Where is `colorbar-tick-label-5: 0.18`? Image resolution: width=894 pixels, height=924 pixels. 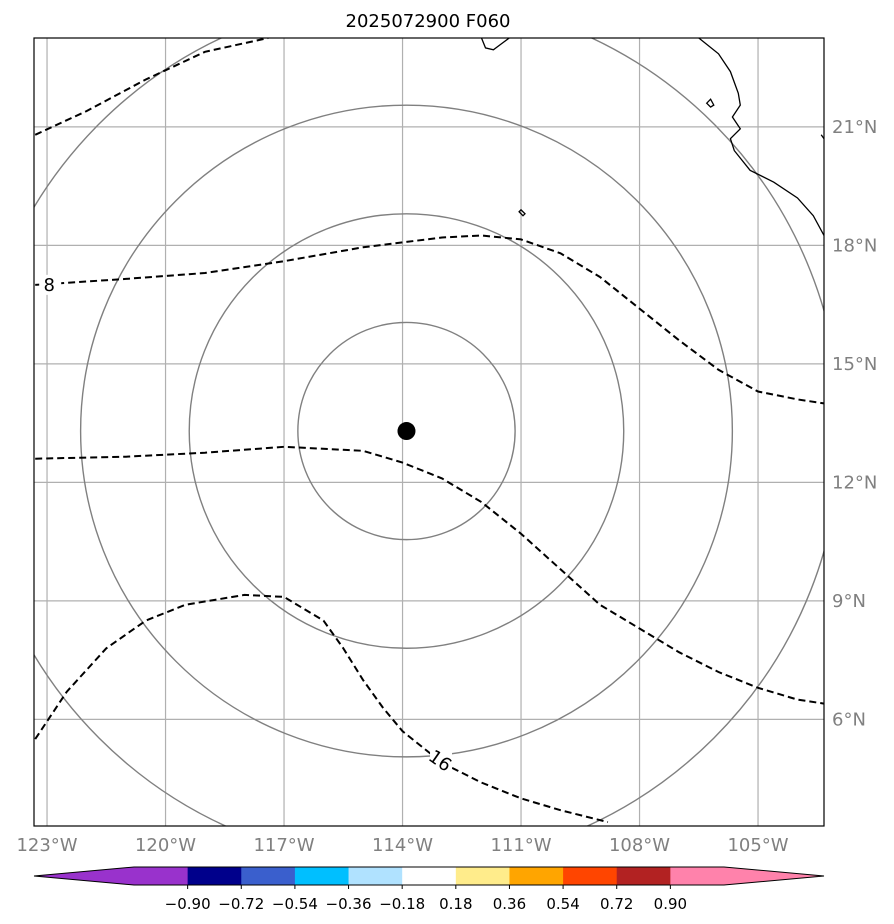
colorbar-tick-label-5: 0.18 is located at coordinates (455, 904).